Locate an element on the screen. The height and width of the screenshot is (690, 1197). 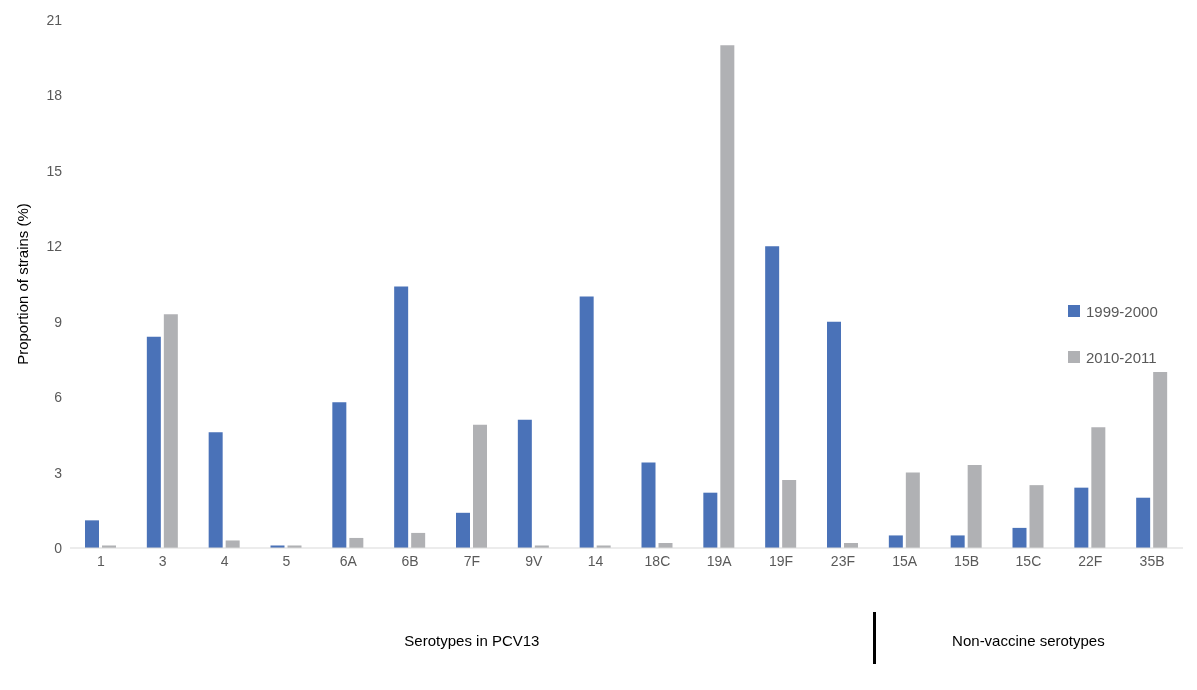
x-tick-label: 6A is located at coordinates (348, 560).